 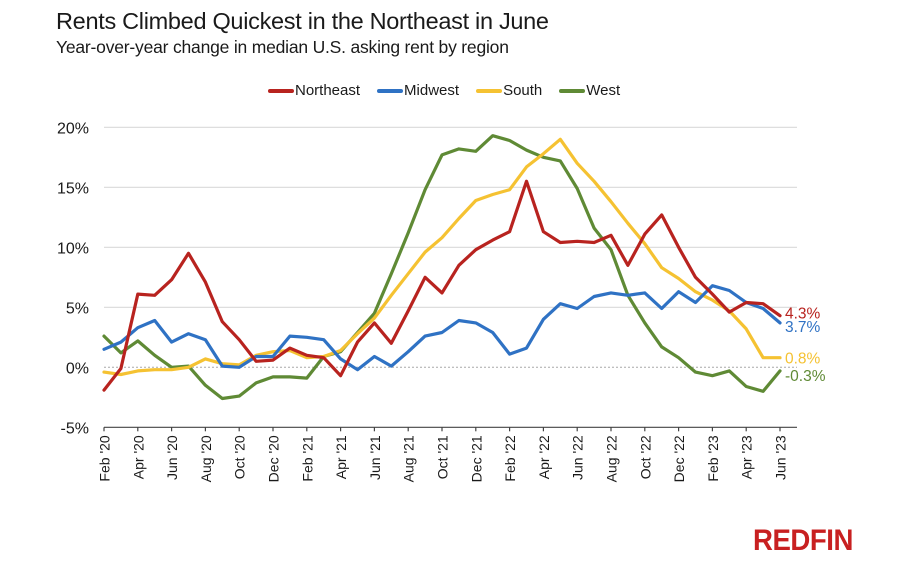 I want to click on x-tick-label: Dec '20, so click(x=274, y=458).